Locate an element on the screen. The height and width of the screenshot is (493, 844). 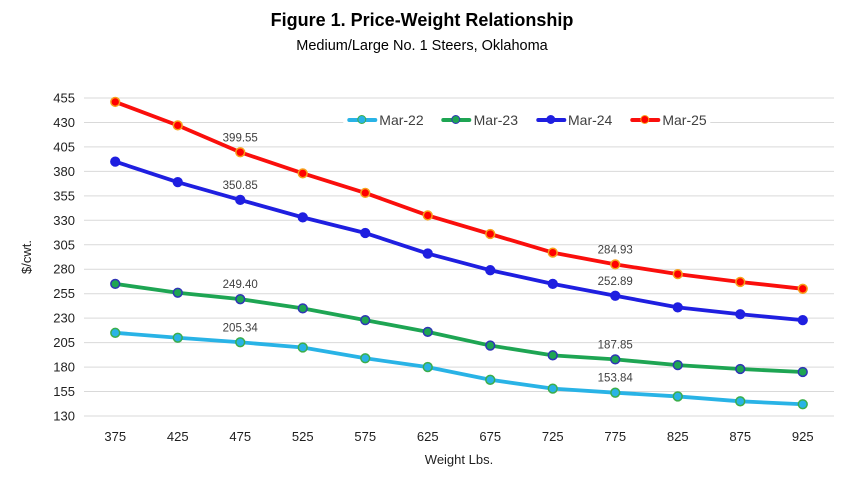
legend-item-mar-22: Mar-22 is located at coordinates (385, 120).